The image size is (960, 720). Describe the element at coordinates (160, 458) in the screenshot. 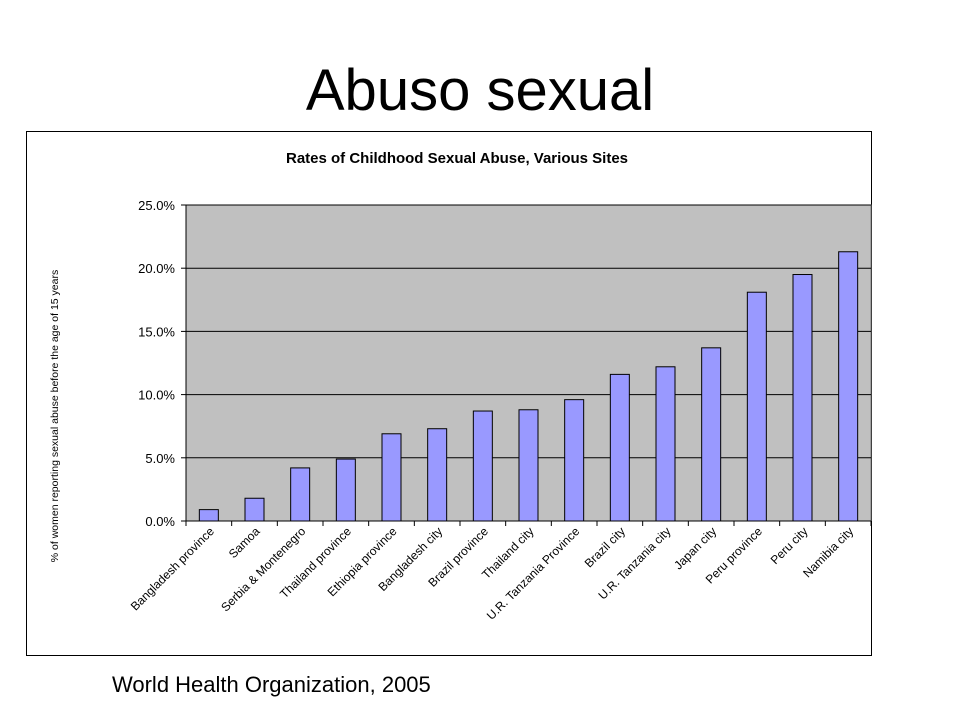

I see `y-tick-label: 5.0%` at that location.